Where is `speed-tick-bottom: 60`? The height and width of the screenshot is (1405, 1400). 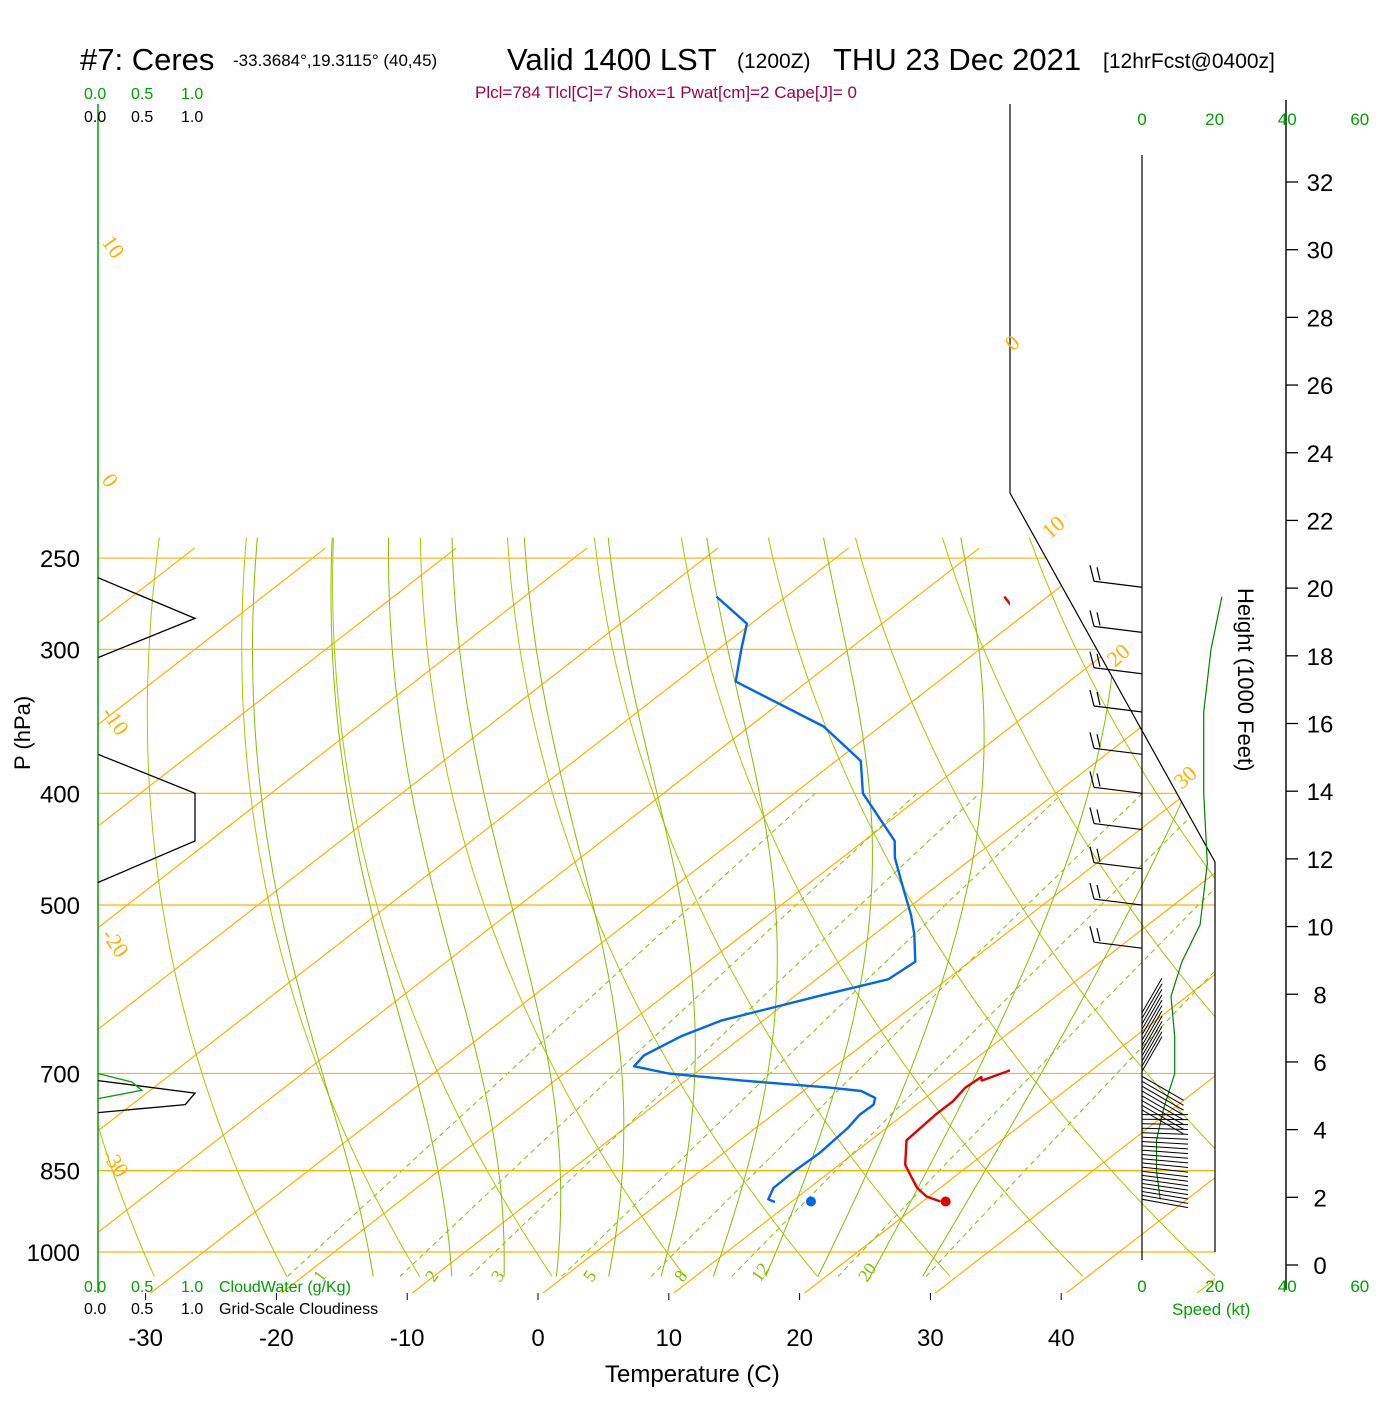 speed-tick-bottom: 60 is located at coordinates (1359, 1286).